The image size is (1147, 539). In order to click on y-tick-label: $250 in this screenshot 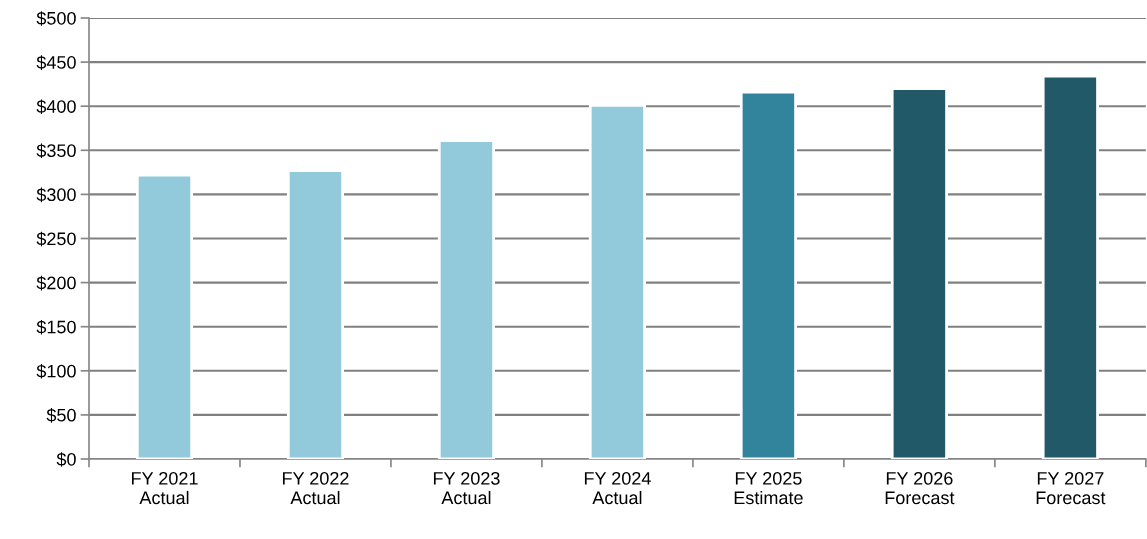, I will do `click(56, 239)`.